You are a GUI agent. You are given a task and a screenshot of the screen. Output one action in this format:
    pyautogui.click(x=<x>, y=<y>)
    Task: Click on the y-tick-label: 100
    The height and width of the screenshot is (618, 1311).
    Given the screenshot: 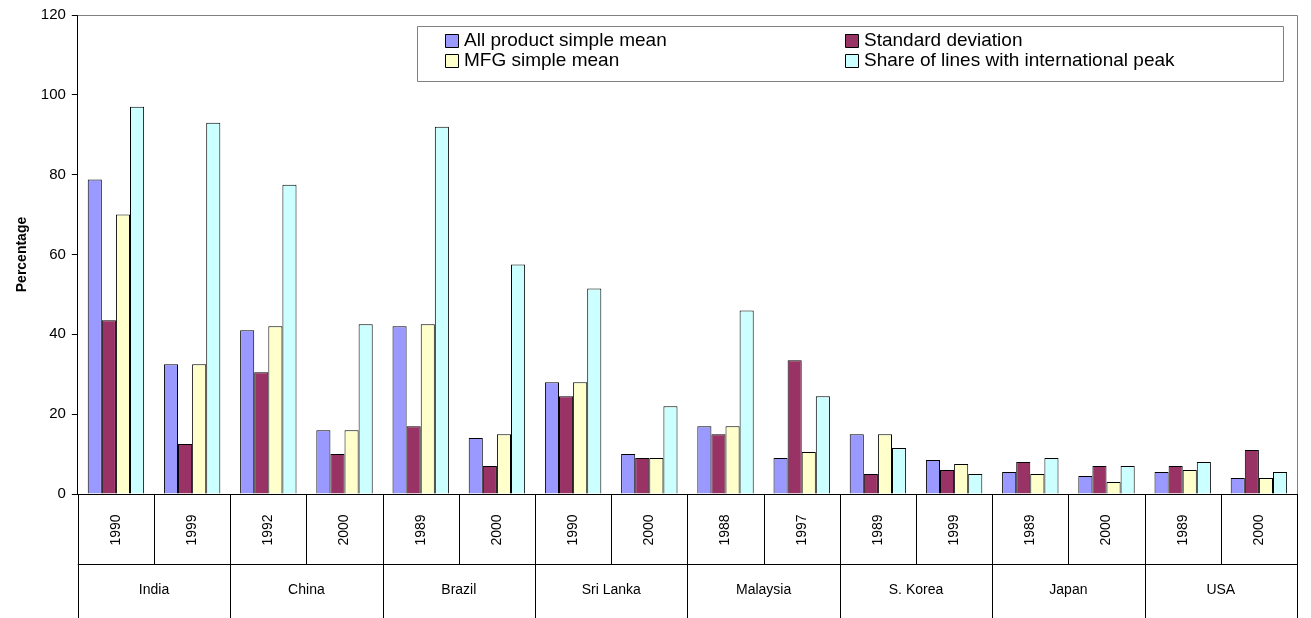 What is the action you would take?
    pyautogui.click(x=53, y=93)
    